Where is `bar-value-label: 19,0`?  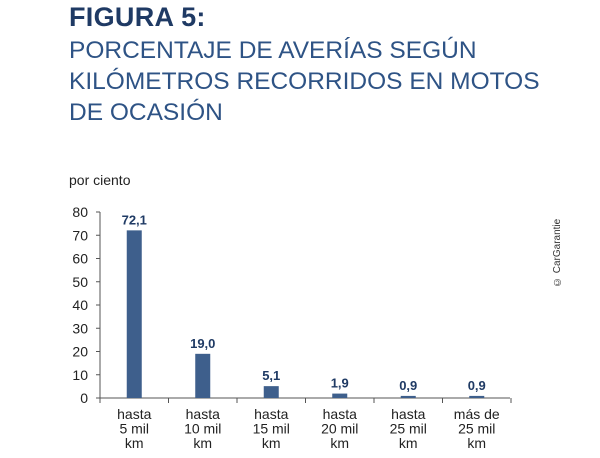 bar-value-label: 19,0 is located at coordinates (202, 343).